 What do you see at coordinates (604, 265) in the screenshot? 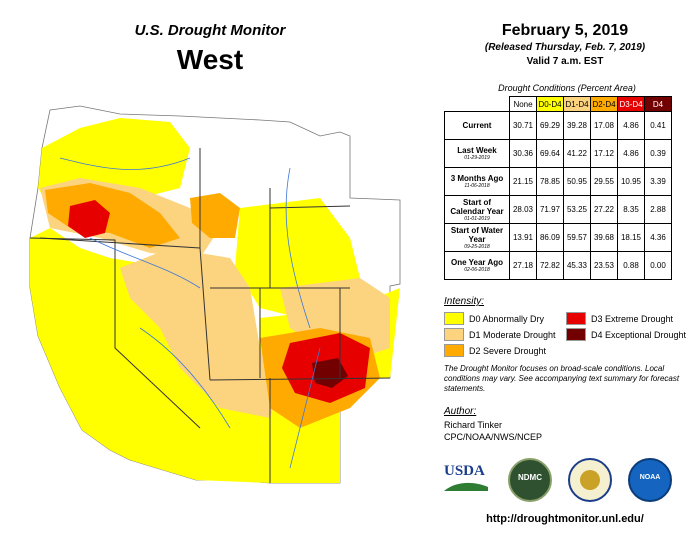
I see `table-cell: 23.53` at bounding box center [604, 265].